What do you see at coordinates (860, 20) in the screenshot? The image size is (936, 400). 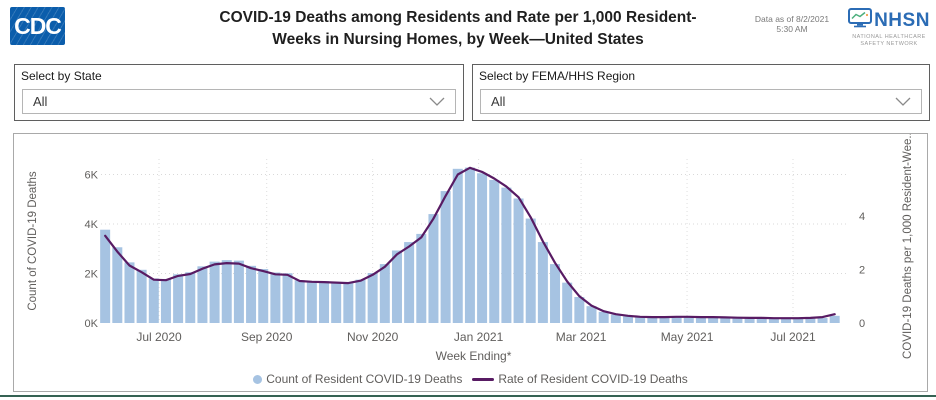 I see `nhsn-monitor-icon` at bounding box center [860, 20].